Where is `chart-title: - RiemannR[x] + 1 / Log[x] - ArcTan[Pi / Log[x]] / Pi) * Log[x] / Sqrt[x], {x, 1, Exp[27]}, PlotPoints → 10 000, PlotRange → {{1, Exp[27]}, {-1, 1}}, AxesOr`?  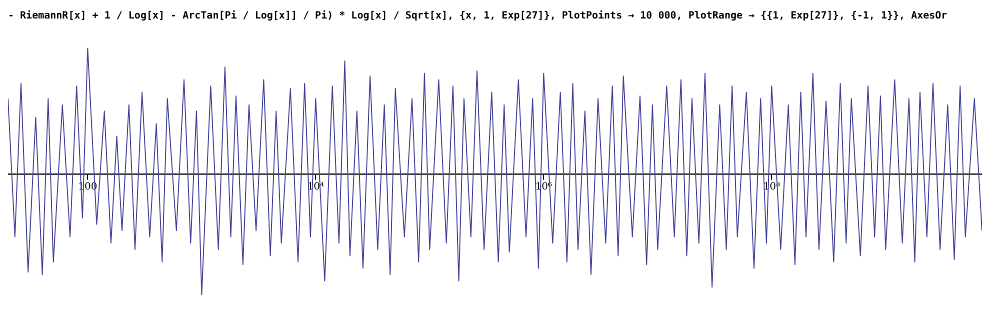 chart-title: - RiemannR[x] + 1 / Log[x] - ArcTan[Pi / Log[x]] / Pi) * Log[x] / Sqrt[x], {x, 1, Exp[27]}, PlotPoints → 10 000, PlotRange → {{1, Exp[27]}, {-1, 1}}, AxesOr is located at coordinates (478, 16).